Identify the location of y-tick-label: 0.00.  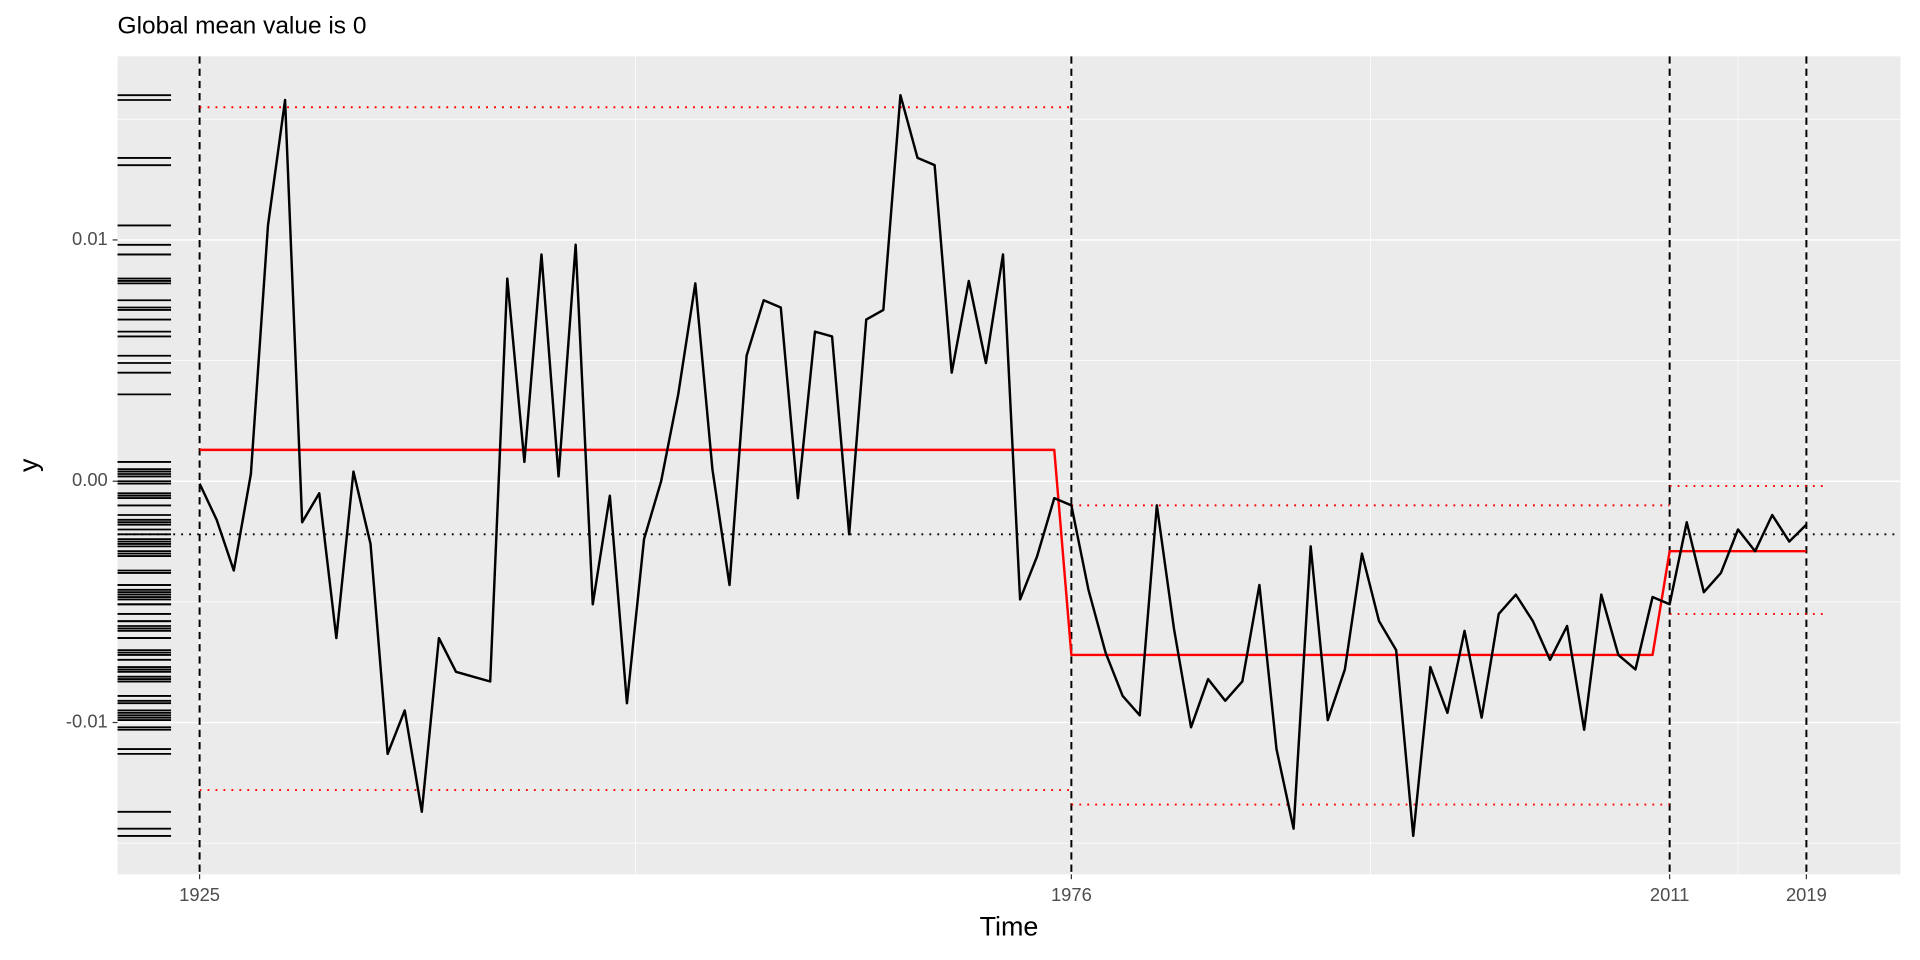
(90, 479).